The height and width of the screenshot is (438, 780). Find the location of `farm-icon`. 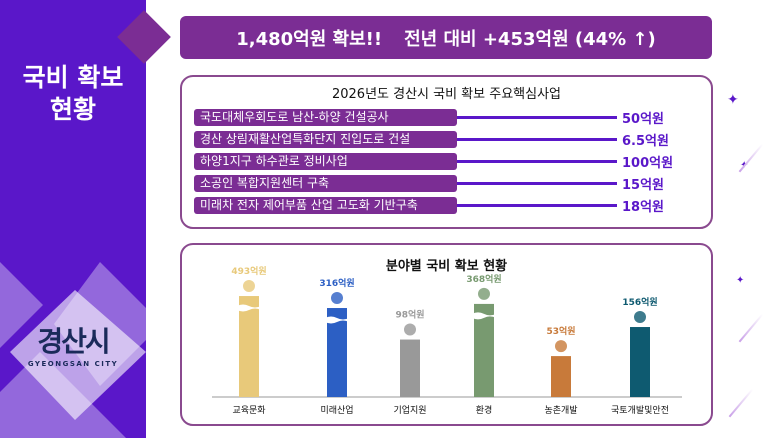

farm-icon is located at coordinates (561, 346).